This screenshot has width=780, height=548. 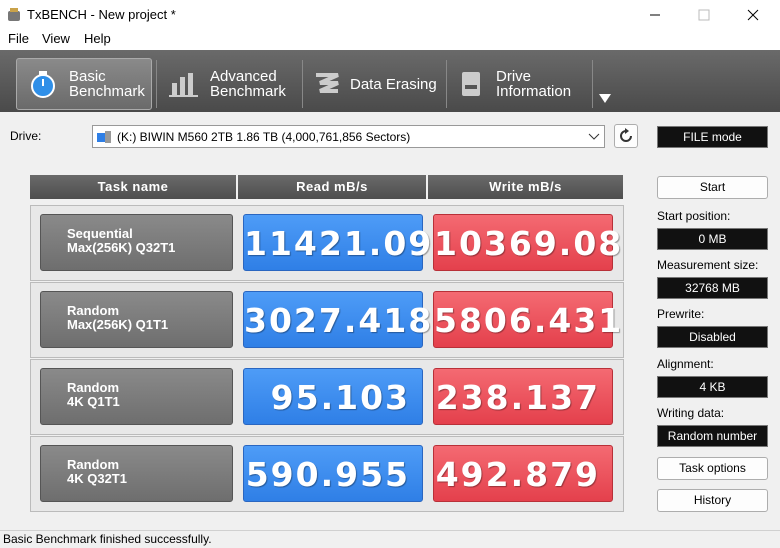 I want to click on column-header: Read mB/s, so click(x=332, y=187).